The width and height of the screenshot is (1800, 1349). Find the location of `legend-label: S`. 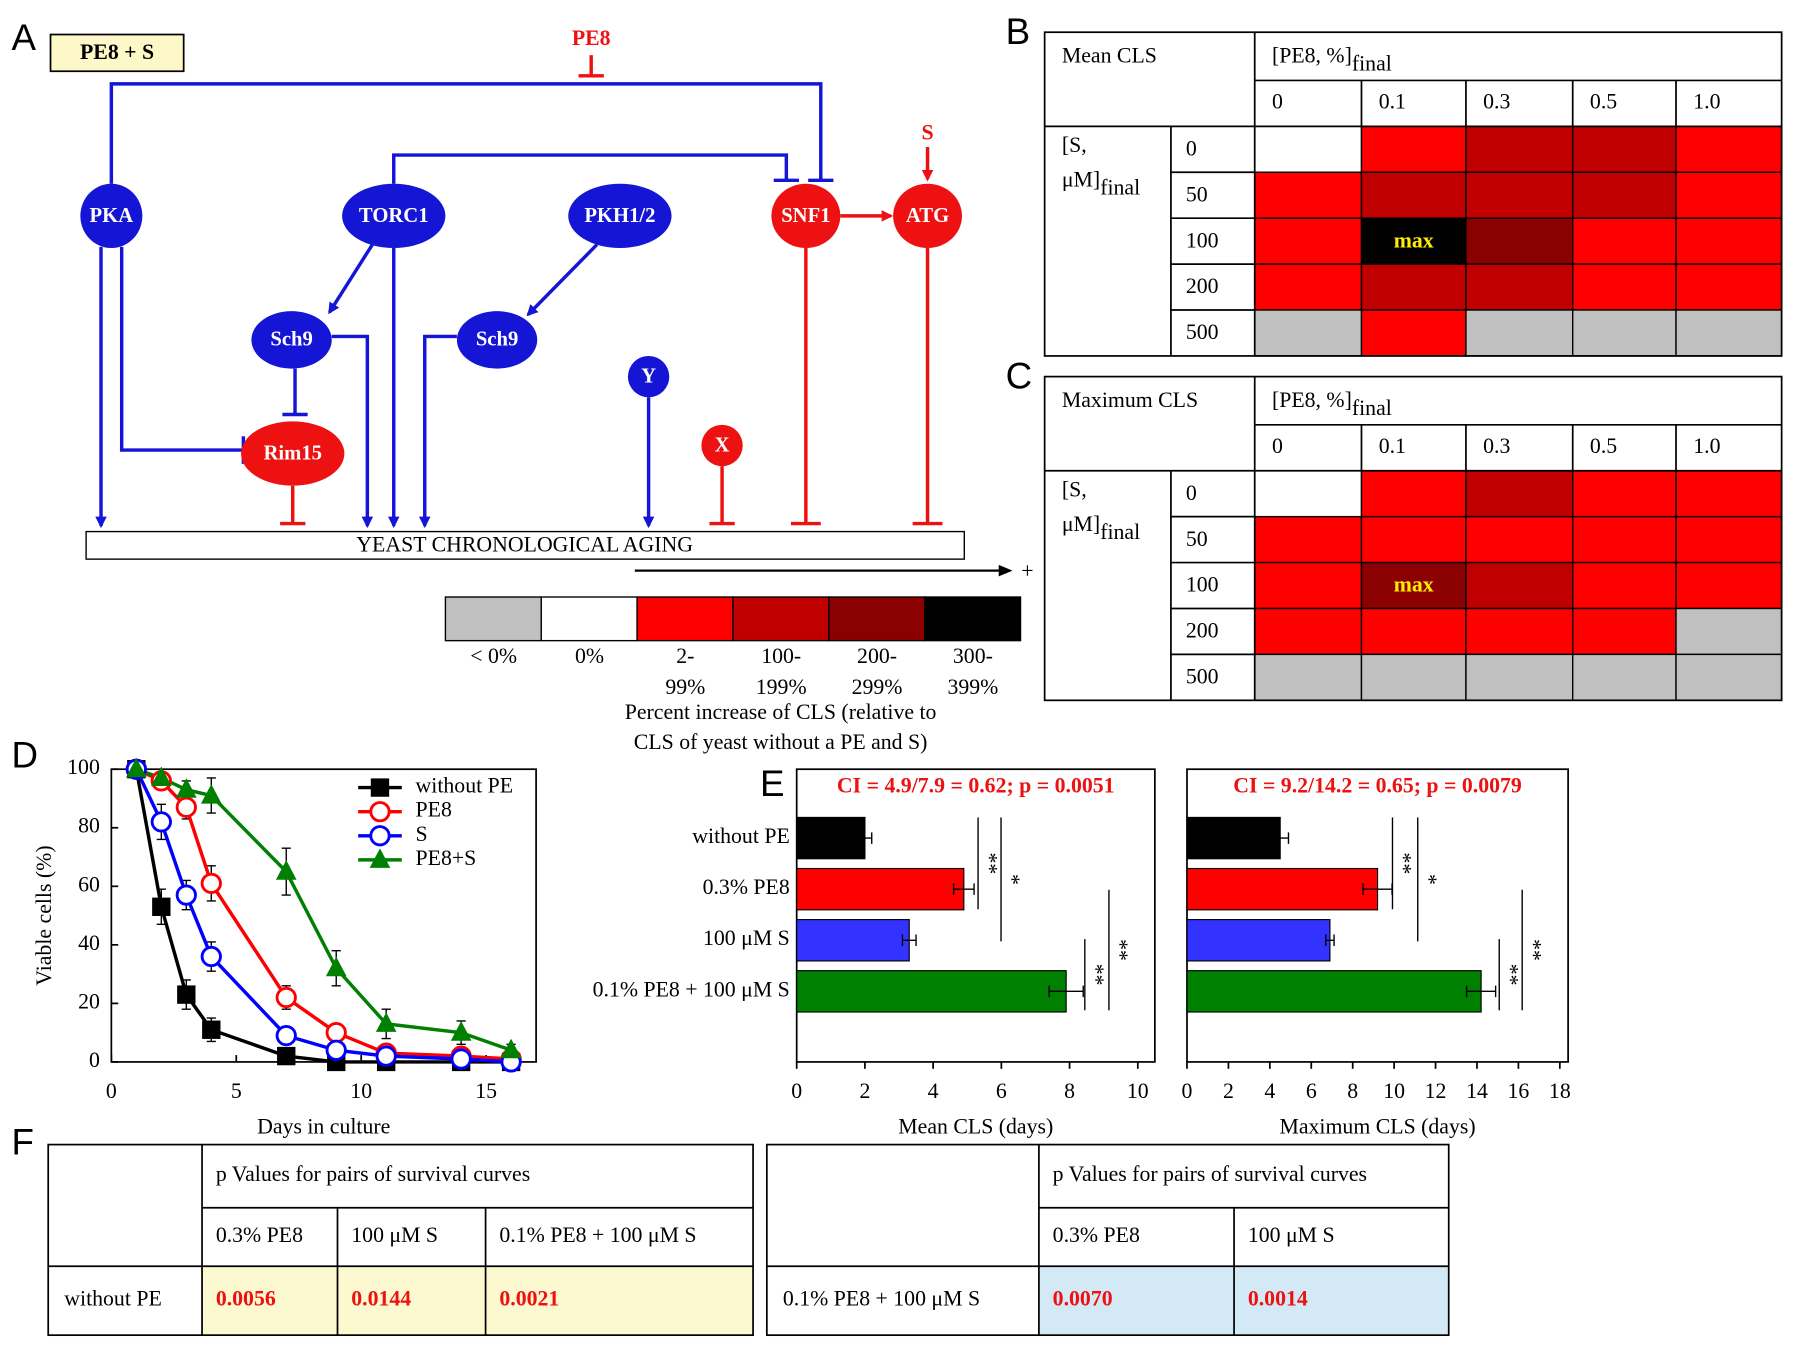

legend-label: S is located at coordinates (422, 834).